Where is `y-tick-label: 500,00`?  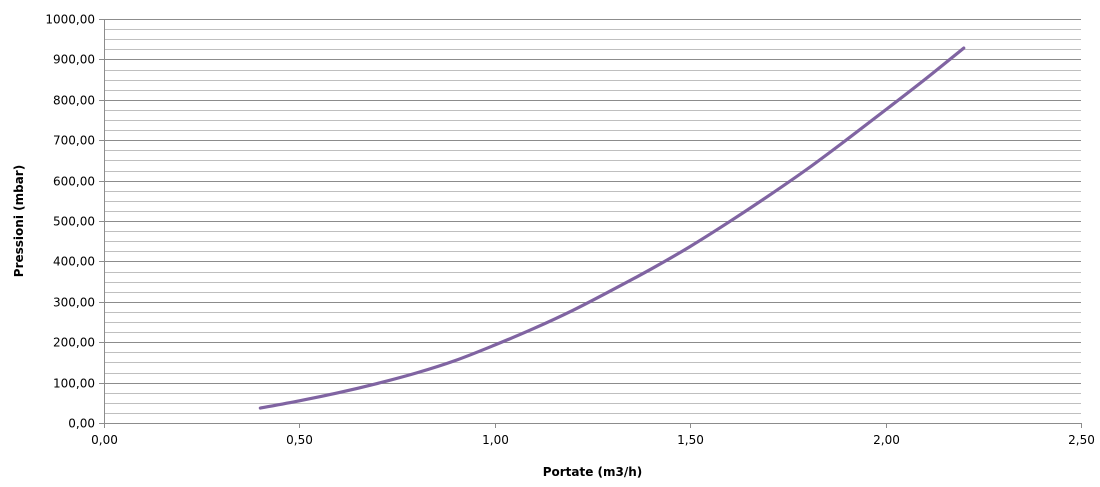
y-tick-label: 500,00 is located at coordinates (74, 222).